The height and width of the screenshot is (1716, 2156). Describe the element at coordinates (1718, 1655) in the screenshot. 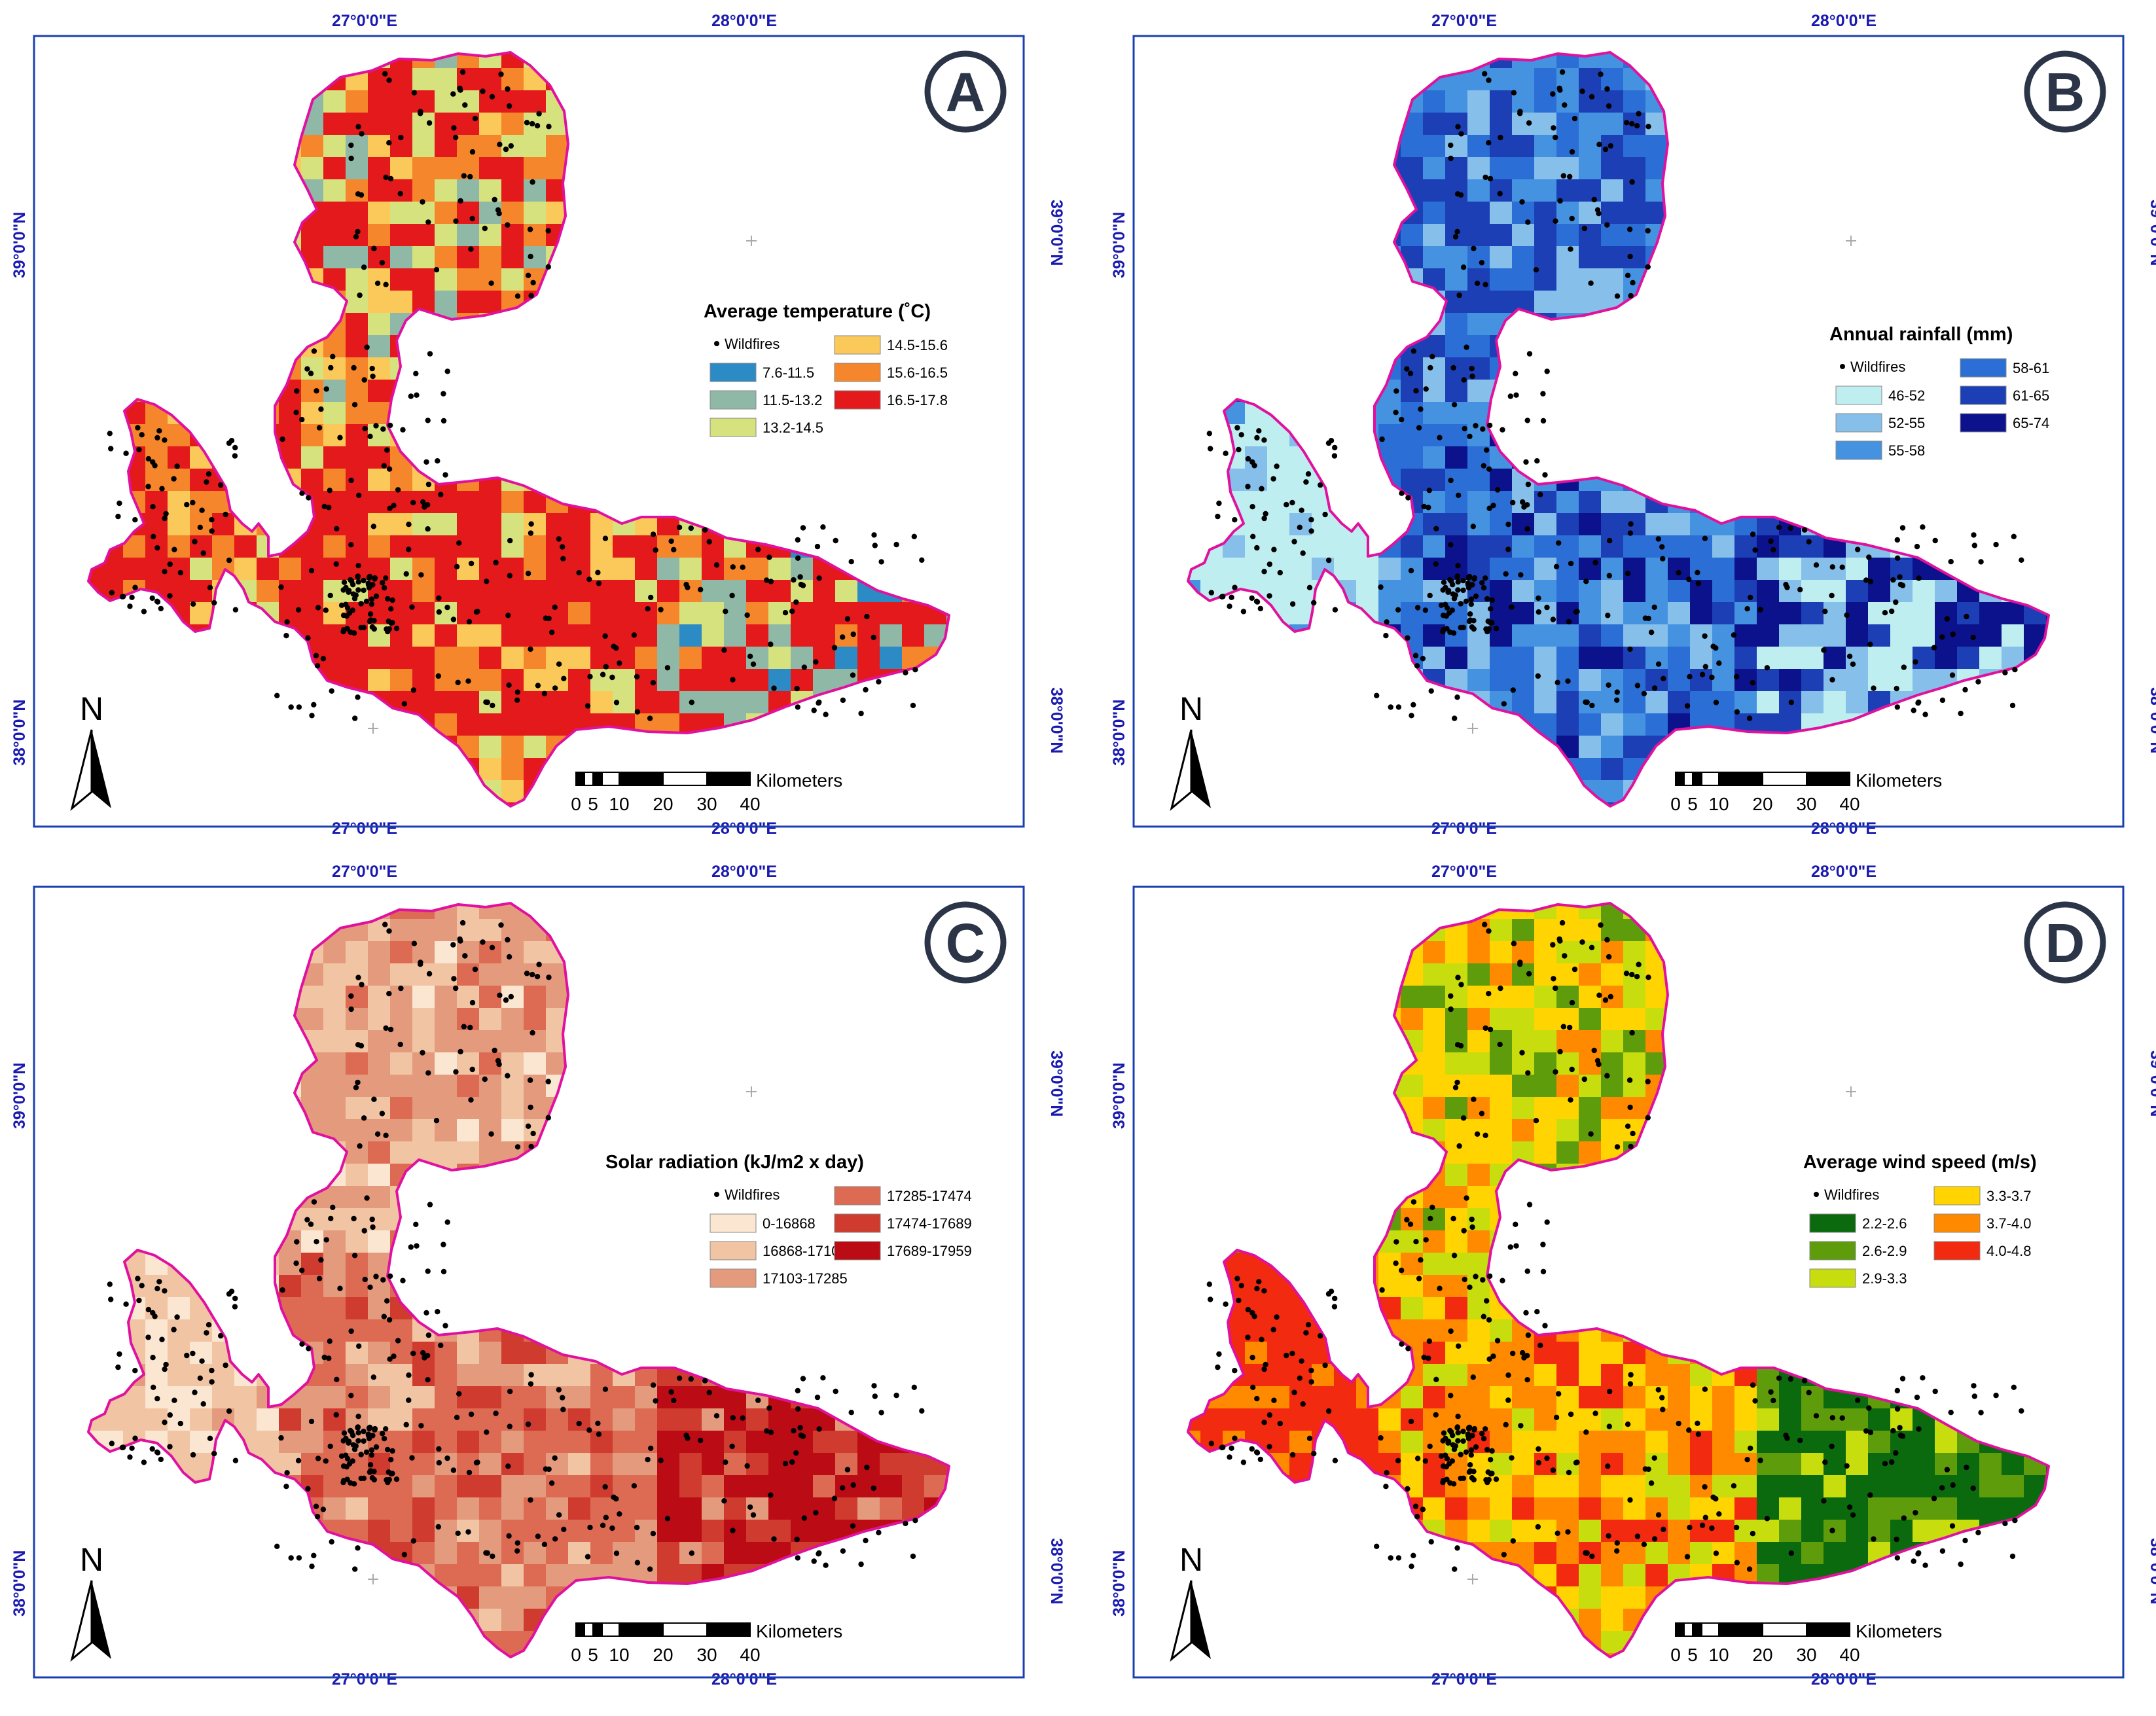

I see `scale-bar-tick: 10` at that location.